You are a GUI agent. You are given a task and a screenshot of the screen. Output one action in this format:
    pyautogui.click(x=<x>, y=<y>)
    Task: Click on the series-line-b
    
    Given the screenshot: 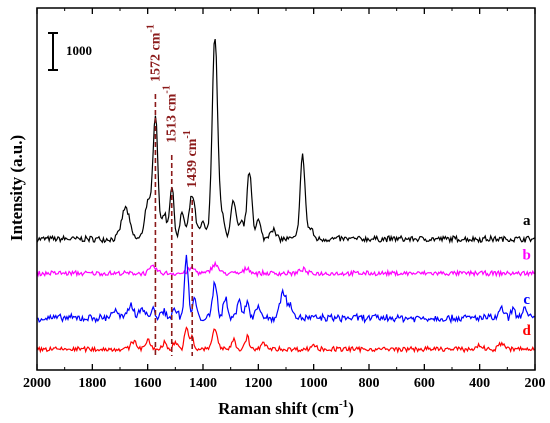 What is the action you would take?
    pyautogui.click(x=286, y=269)
    